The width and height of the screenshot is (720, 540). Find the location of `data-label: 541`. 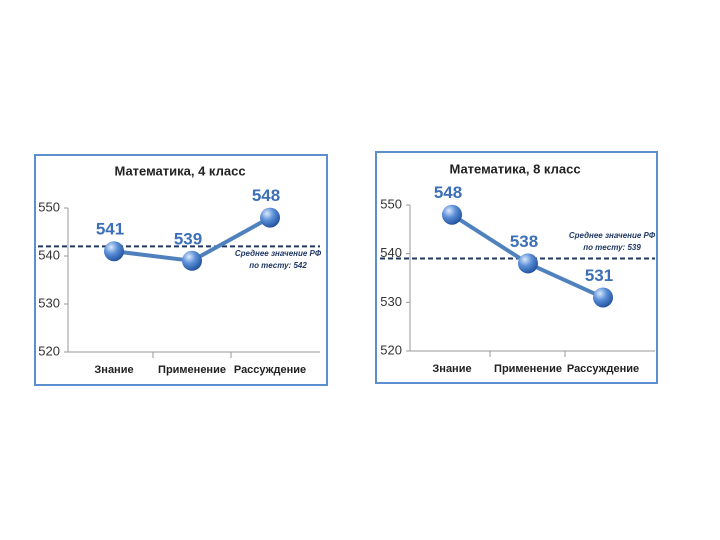

data-label: 541 is located at coordinates (110, 229).